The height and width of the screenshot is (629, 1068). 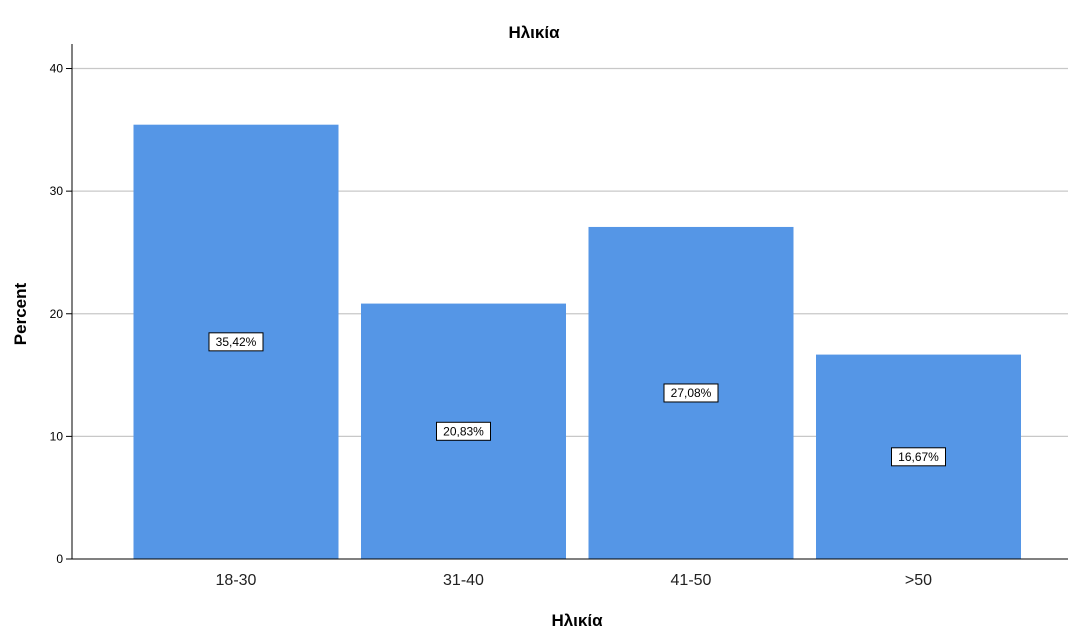 I want to click on data-label->50: 16,67%, so click(x=918, y=457).